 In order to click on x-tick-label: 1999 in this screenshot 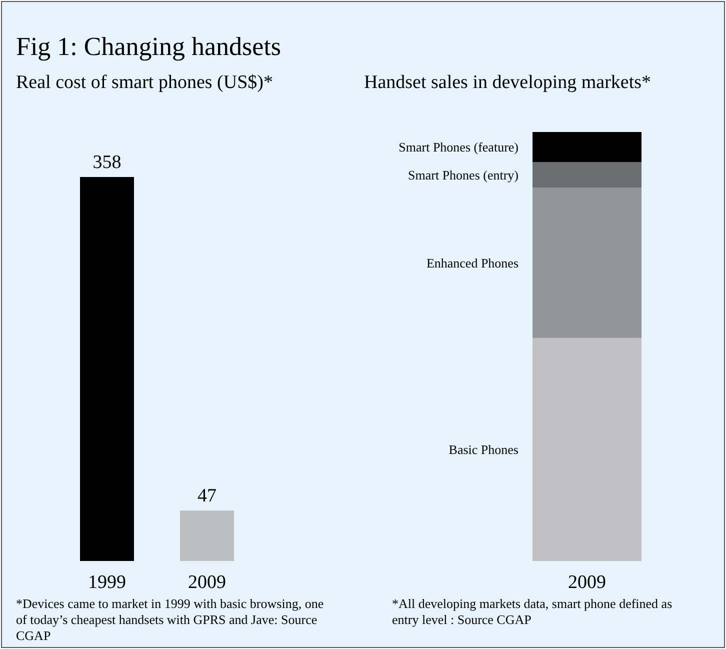, I will do `click(107, 582)`.